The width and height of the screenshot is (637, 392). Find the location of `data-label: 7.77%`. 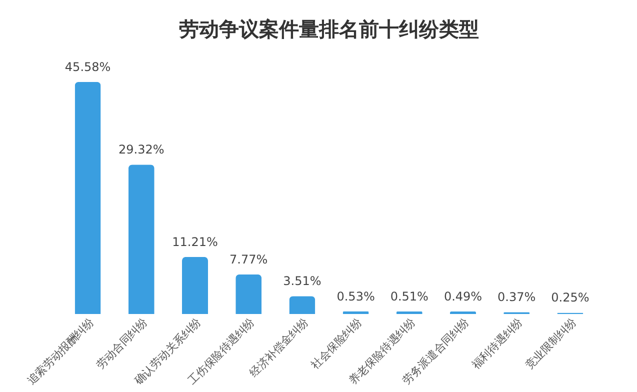

data-label: 7.77% is located at coordinates (249, 259).